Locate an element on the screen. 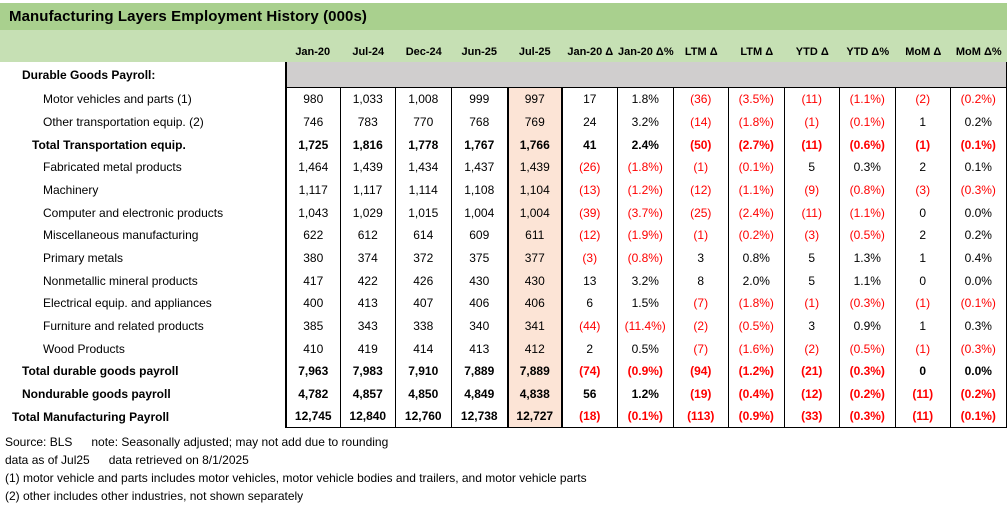 Image resolution: width=1007 pixels, height=505 pixels. value-cell: (1.8%) is located at coordinates (757, 122).